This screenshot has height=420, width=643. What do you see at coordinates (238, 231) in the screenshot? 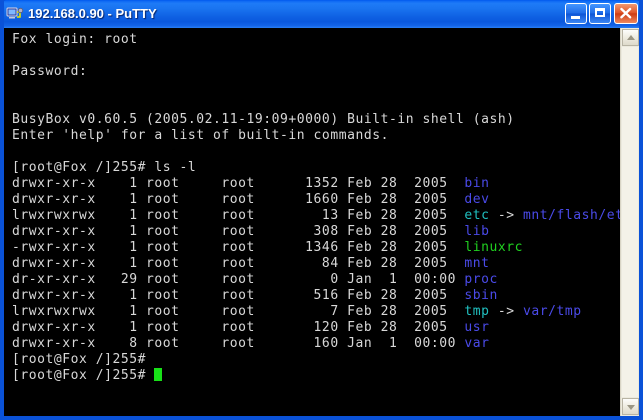
I see `listing-meta: drwxr-xr-x 1 root root 308 Feb 28 2005` at bounding box center [238, 231].